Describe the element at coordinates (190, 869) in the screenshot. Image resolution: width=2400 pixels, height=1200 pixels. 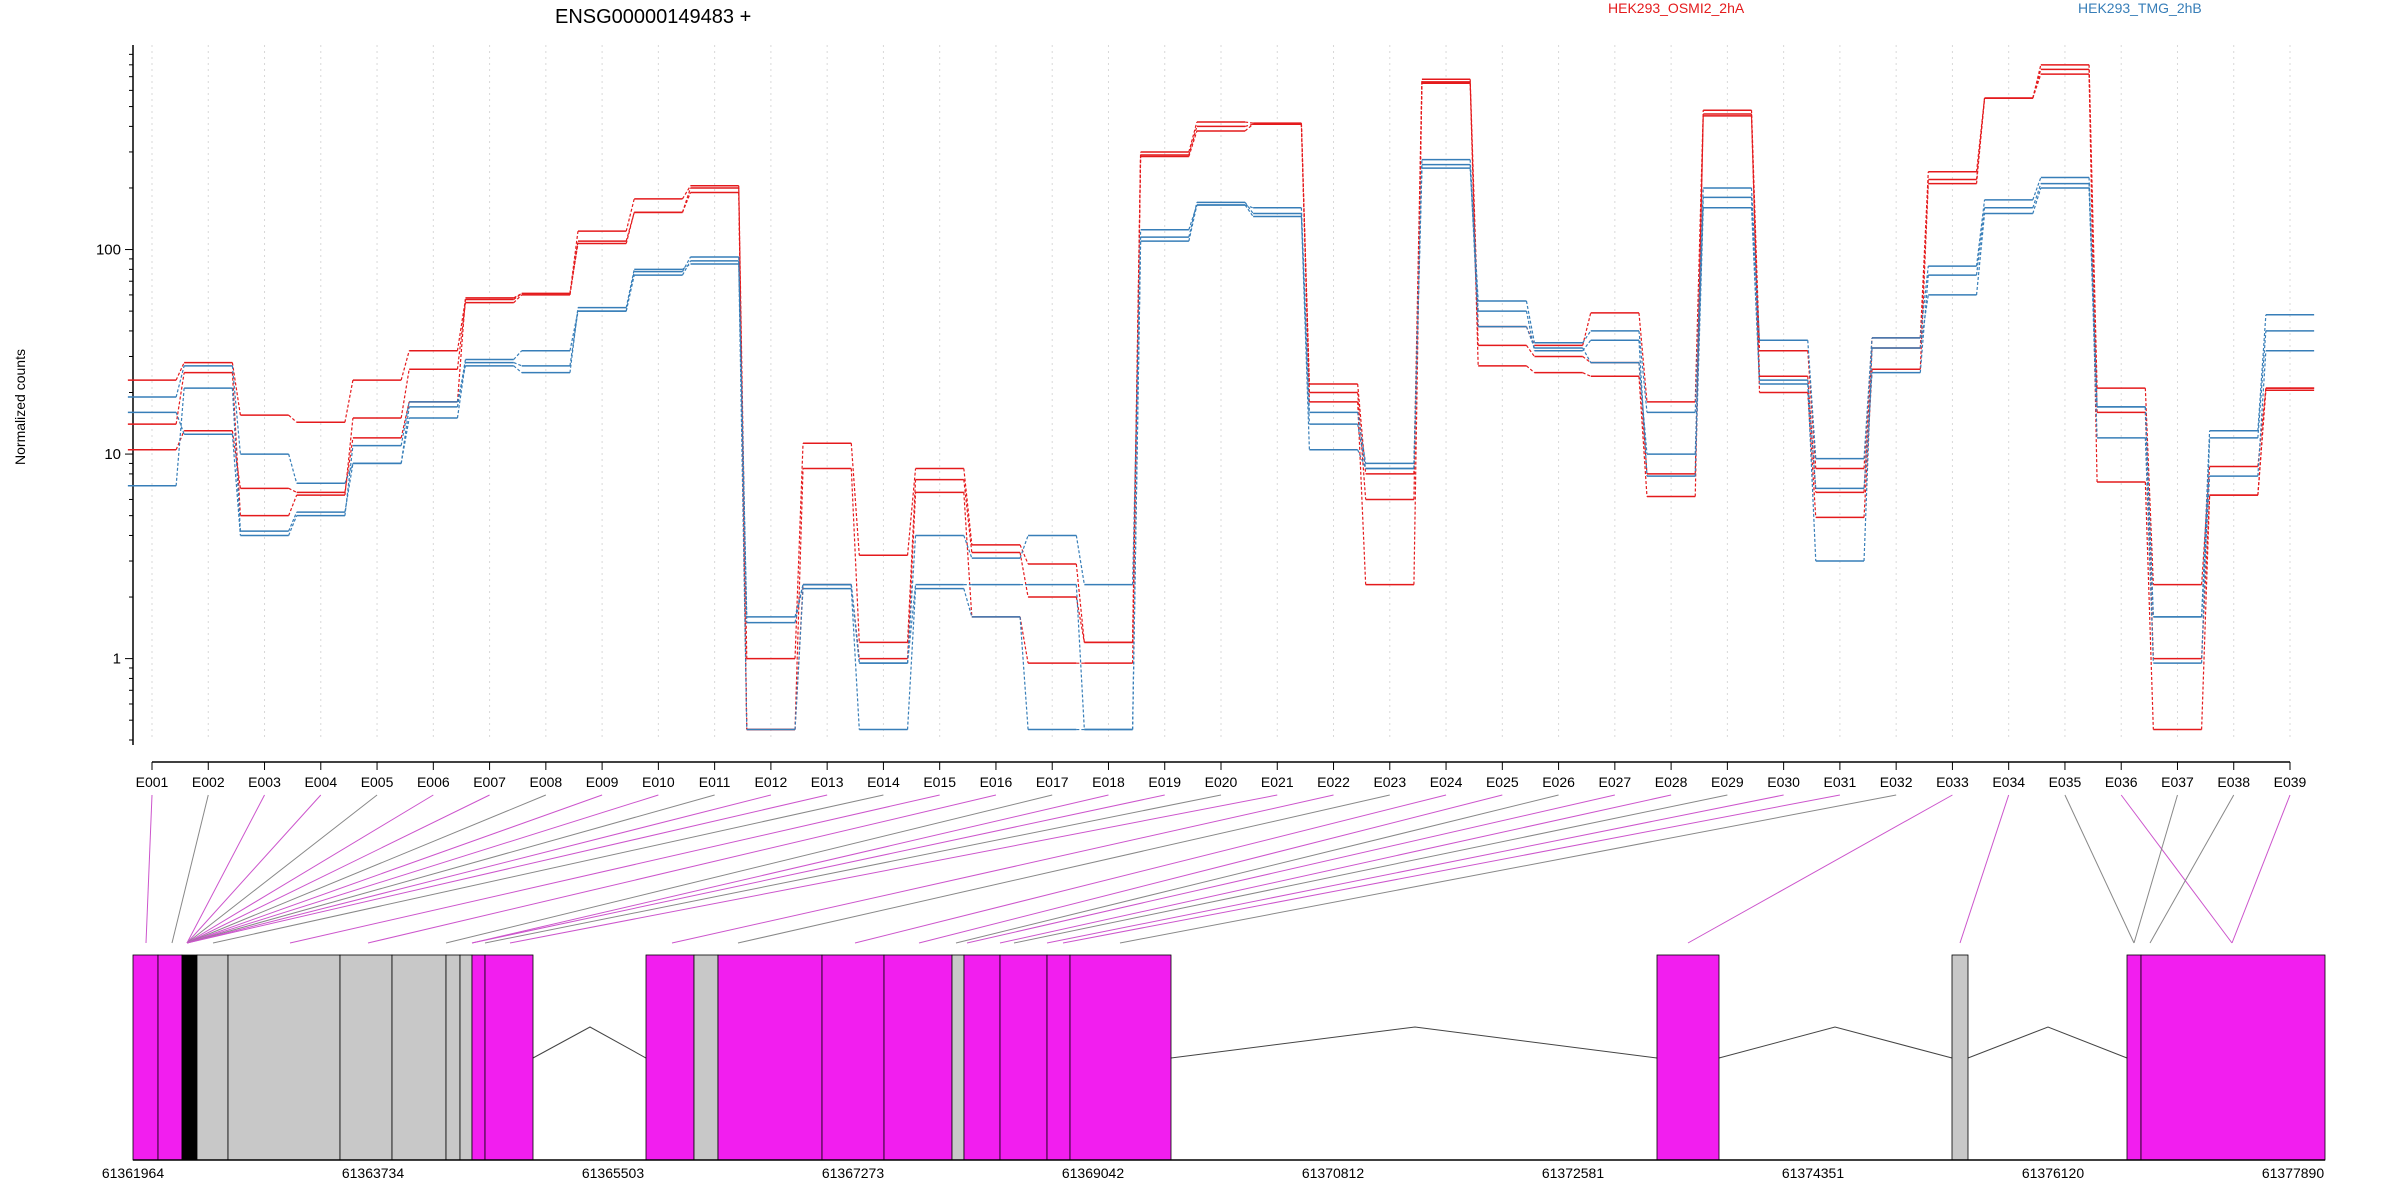
I see `connector-e002` at that location.